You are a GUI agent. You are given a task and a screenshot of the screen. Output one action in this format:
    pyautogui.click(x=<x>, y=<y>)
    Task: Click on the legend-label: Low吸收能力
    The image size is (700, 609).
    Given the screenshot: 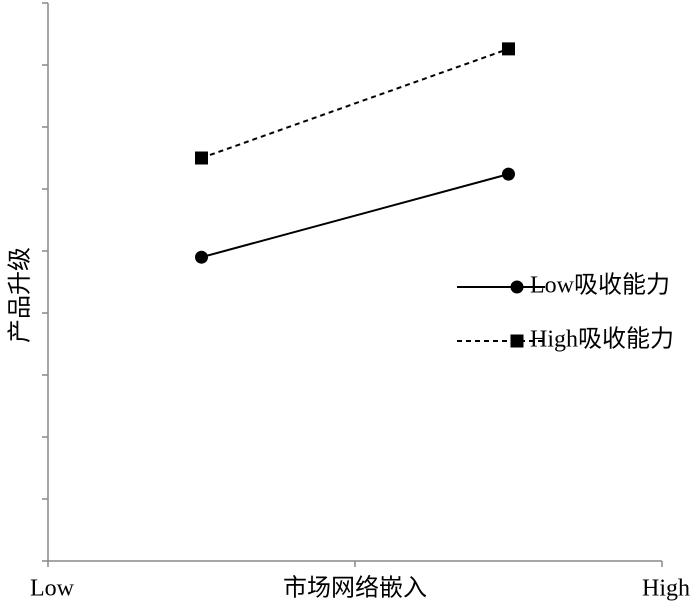 What is the action you would take?
    pyautogui.click(x=600, y=285)
    